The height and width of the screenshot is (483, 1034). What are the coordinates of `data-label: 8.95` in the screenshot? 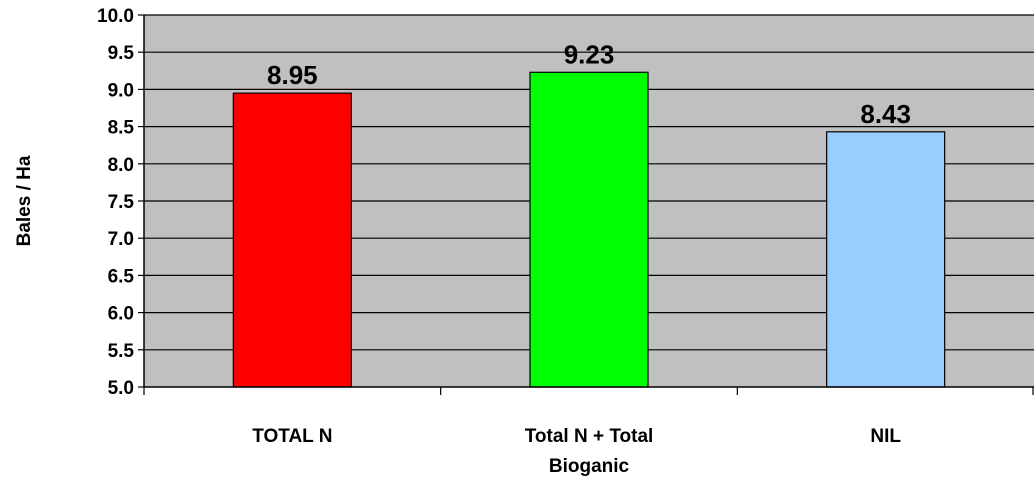 It's located at (292, 75).